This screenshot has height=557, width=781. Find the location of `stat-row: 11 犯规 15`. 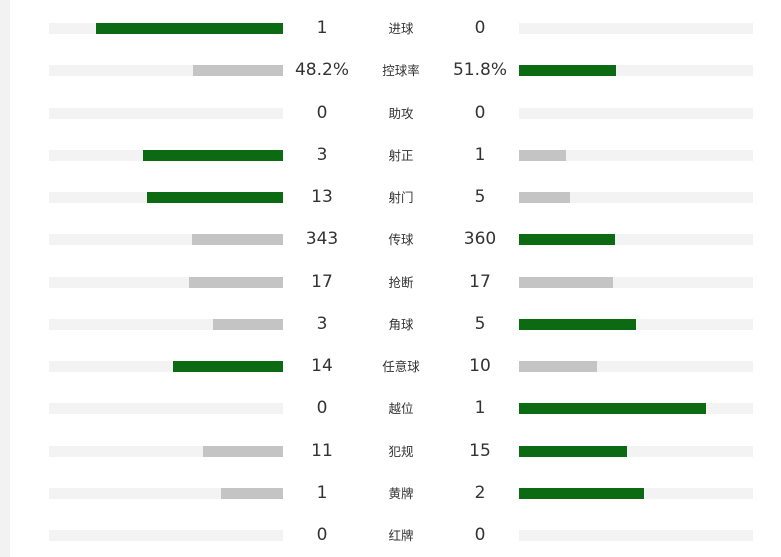

stat-row: 11 犯规 15 is located at coordinates (390, 451).